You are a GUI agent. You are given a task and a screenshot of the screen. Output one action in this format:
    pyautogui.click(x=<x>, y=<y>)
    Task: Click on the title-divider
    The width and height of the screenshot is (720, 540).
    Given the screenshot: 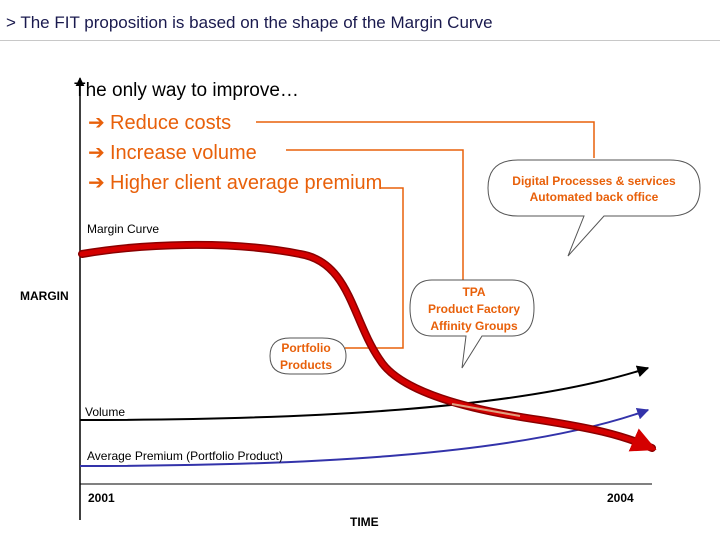 What is the action you would take?
    pyautogui.click(x=360, y=40)
    